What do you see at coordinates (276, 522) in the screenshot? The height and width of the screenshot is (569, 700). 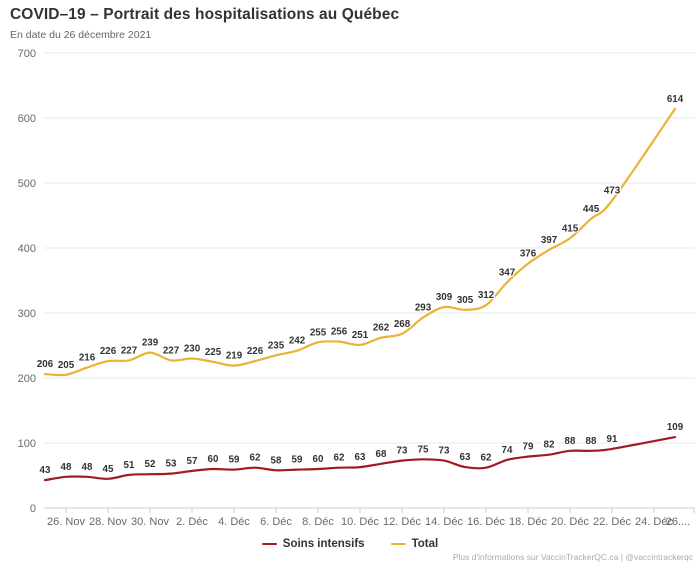 I see `x-axis-label: 6. Déc` at bounding box center [276, 522].